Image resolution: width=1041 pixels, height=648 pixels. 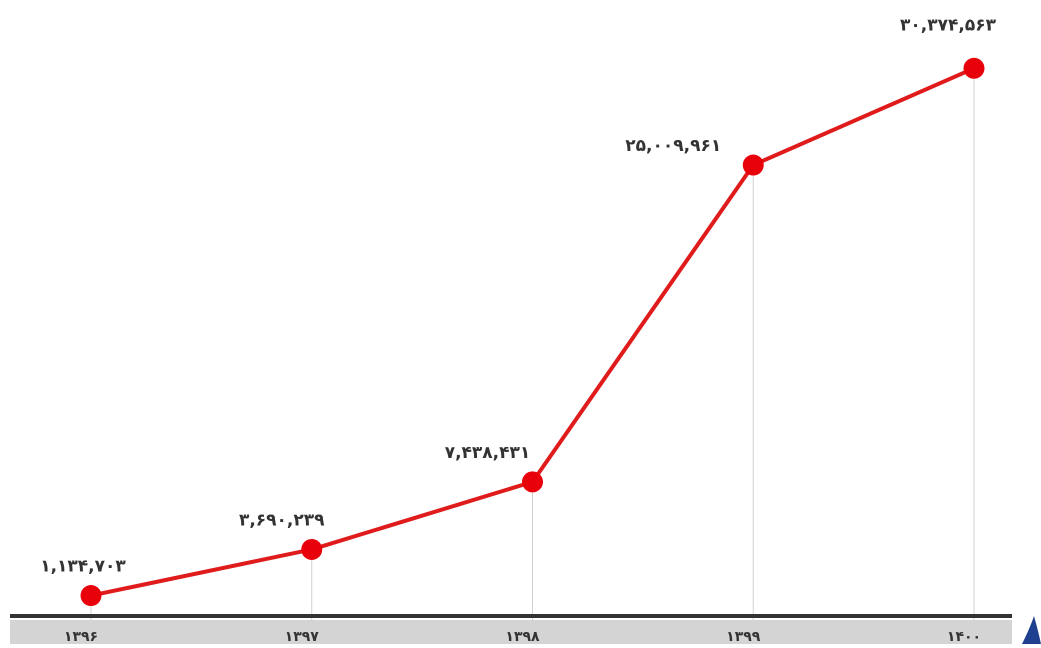 I want to click on accent-shape, so click(x=1031, y=630).